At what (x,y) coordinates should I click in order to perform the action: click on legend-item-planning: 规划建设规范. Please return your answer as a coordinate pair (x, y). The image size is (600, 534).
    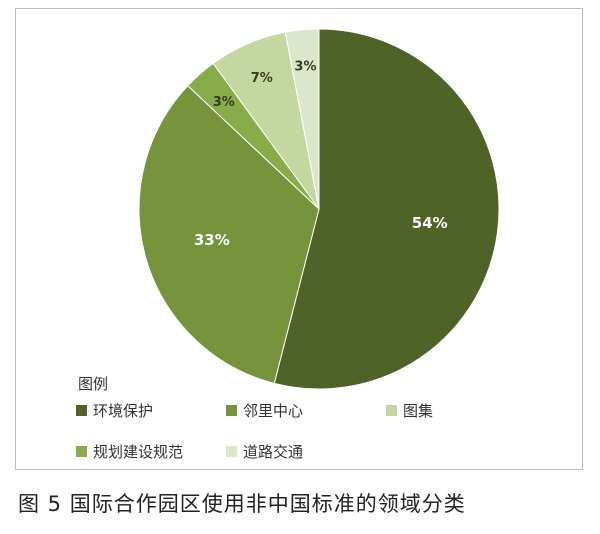
    Looking at the image, I should click on (129, 451).